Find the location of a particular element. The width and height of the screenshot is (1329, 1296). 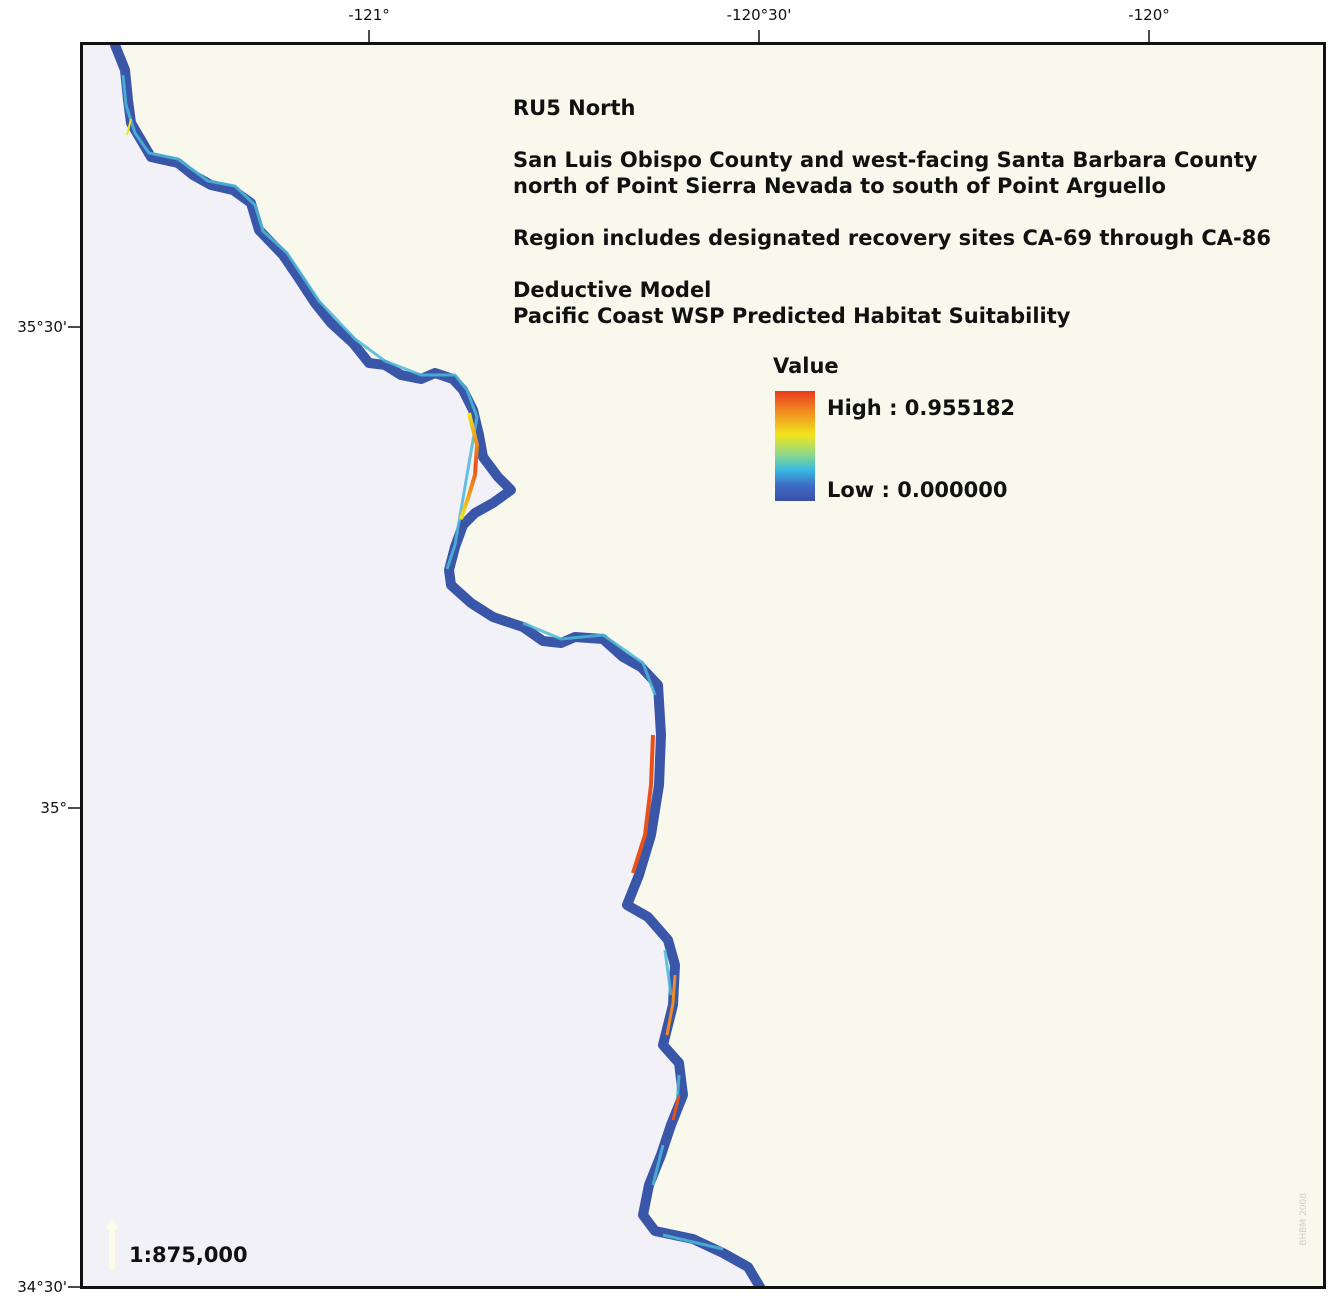

latitude-label-35-30: 35°30' is located at coordinates (42, 327).